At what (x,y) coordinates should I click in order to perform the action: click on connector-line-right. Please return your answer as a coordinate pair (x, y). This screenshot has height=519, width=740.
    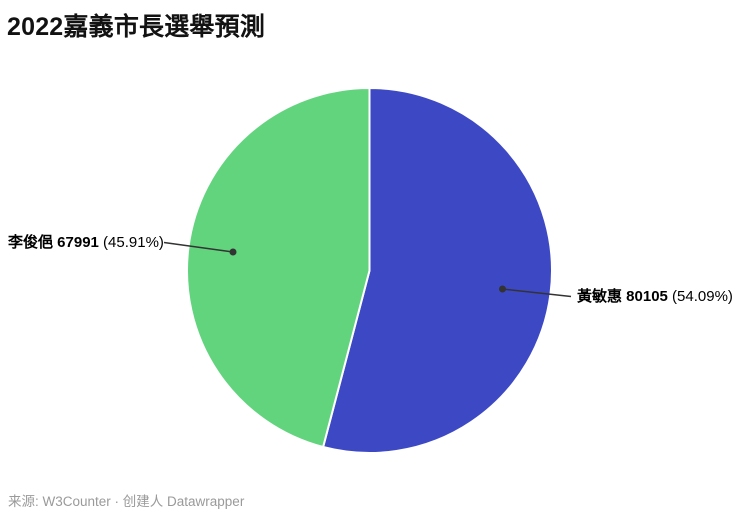
    Looking at the image, I should click on (537, 293).